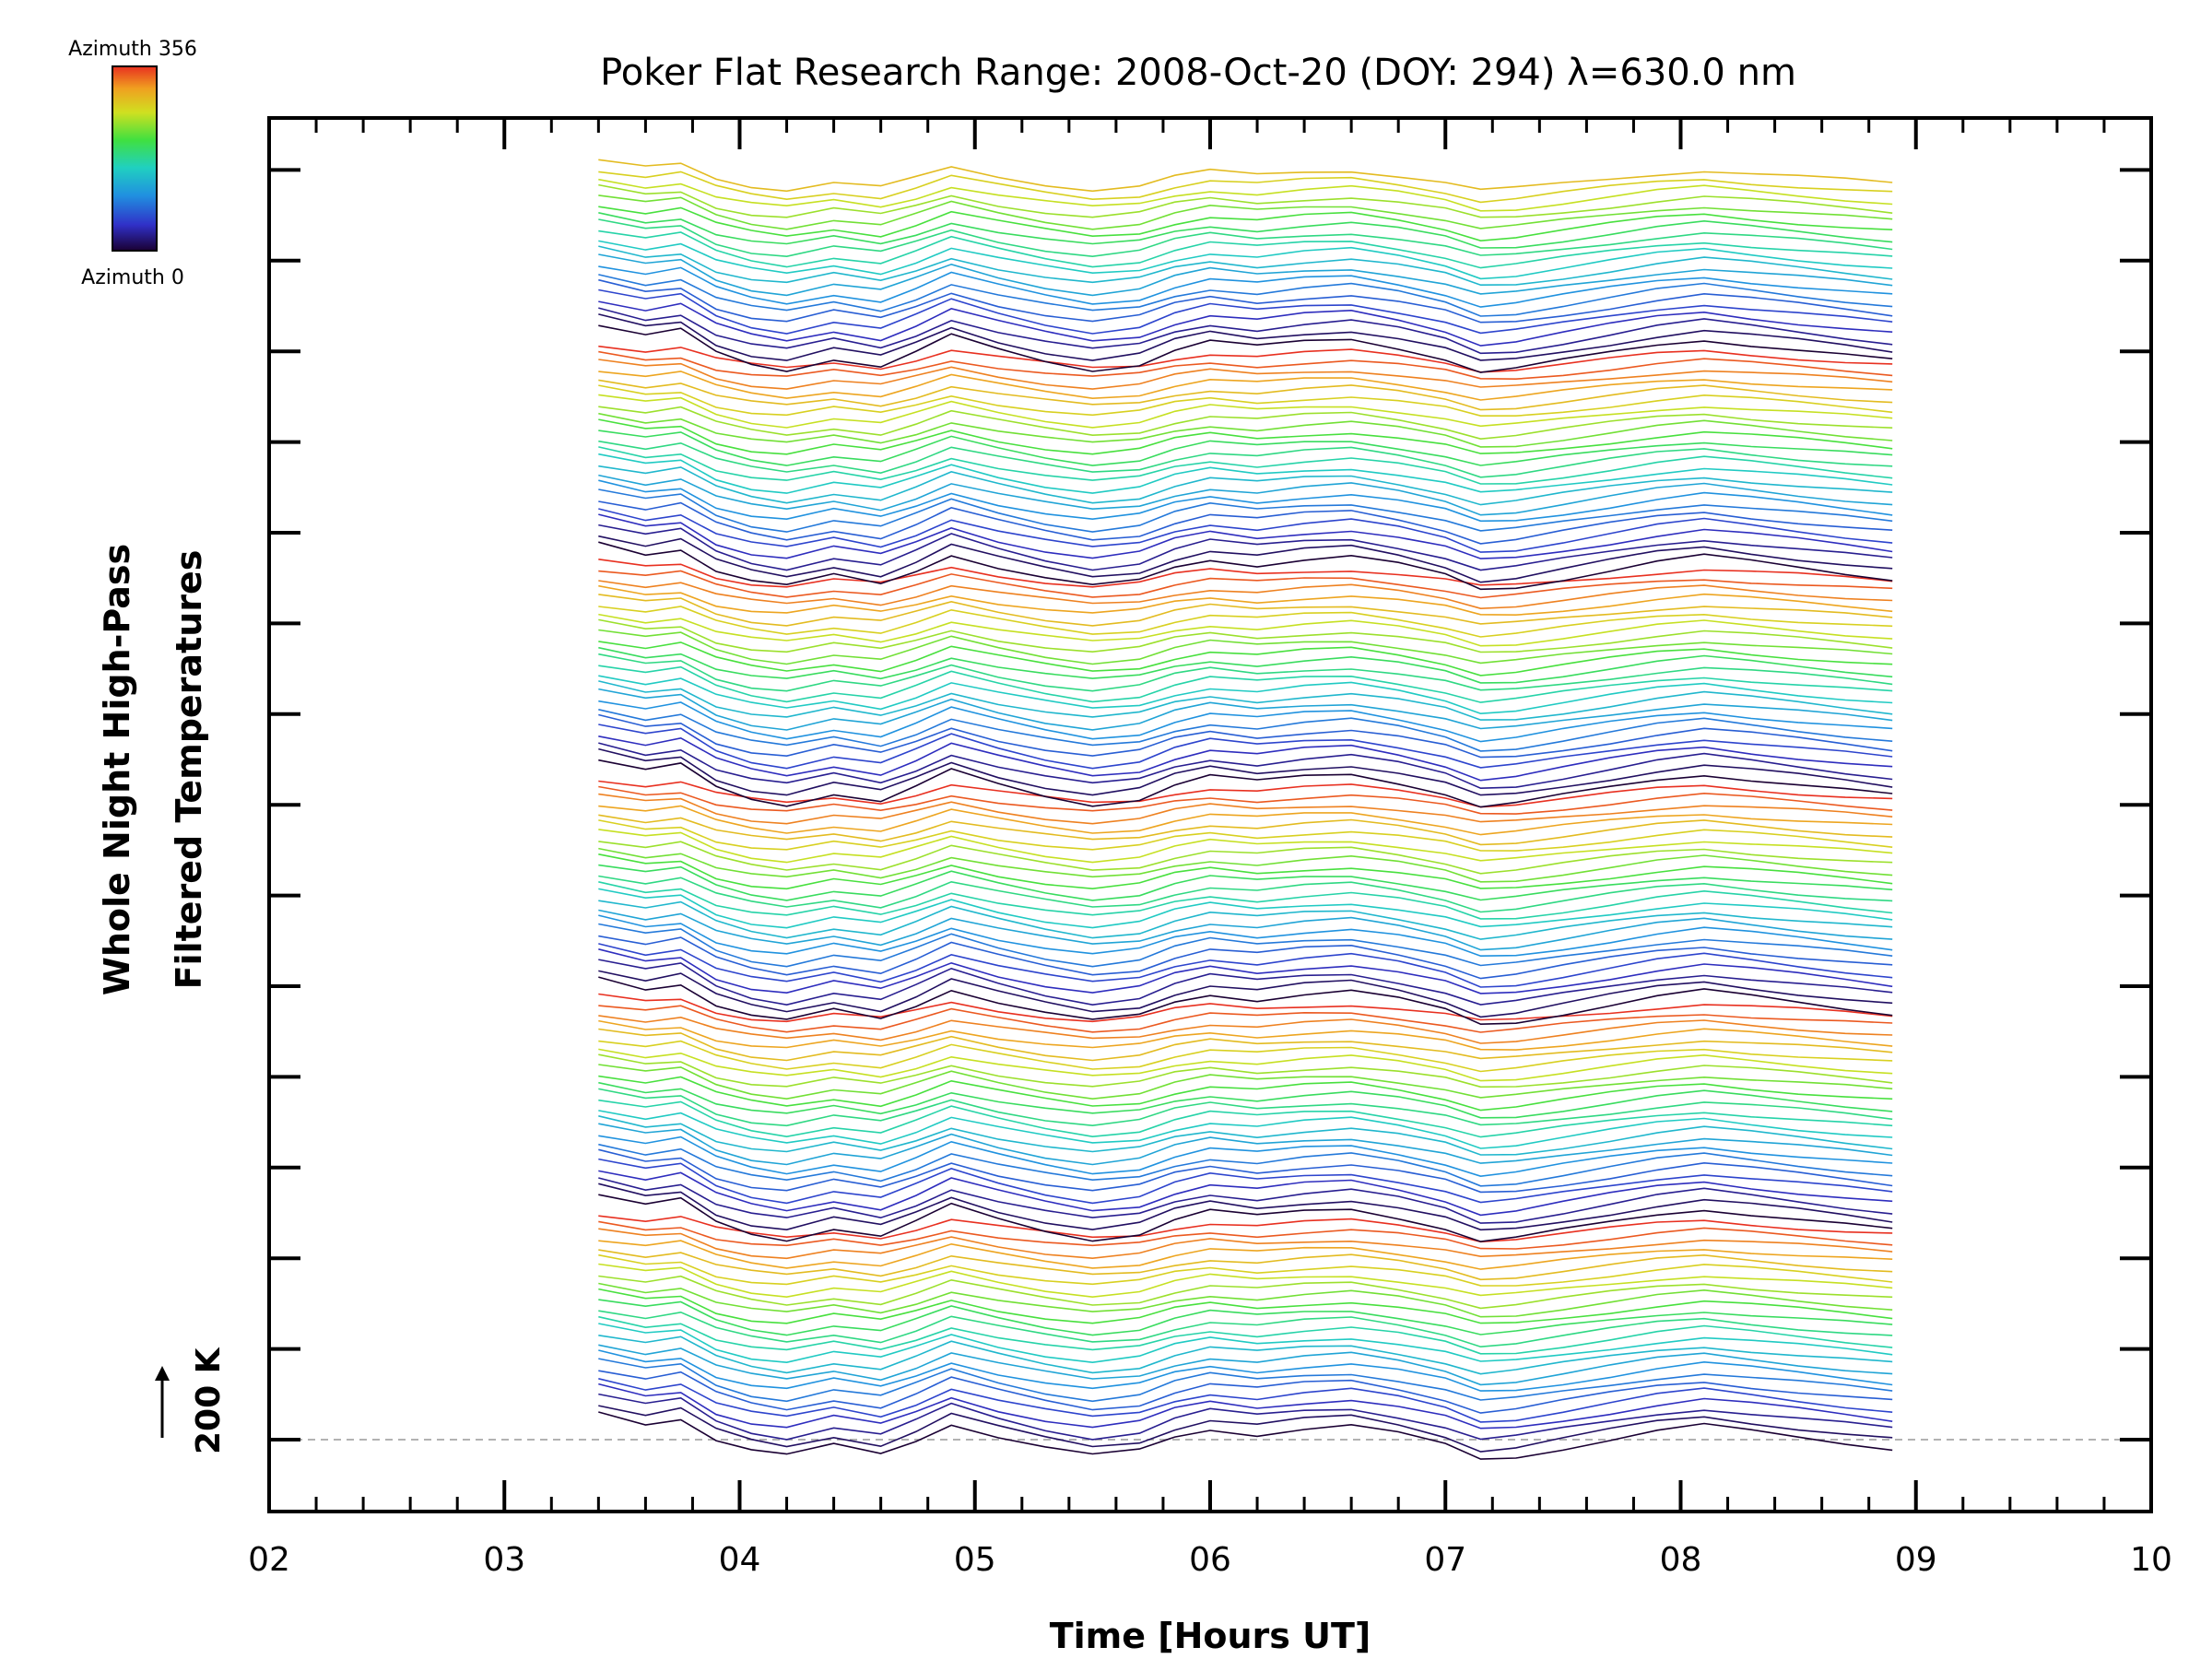 The image size is (2212, 1659). I want to click on x-tick-label: 07, so click(1445, 1560).